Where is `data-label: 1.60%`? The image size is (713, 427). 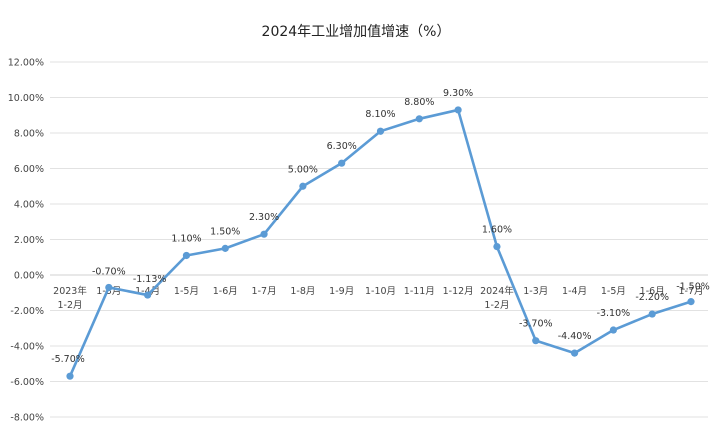 data-label: 1.60% is located at coordinates (497, 230).